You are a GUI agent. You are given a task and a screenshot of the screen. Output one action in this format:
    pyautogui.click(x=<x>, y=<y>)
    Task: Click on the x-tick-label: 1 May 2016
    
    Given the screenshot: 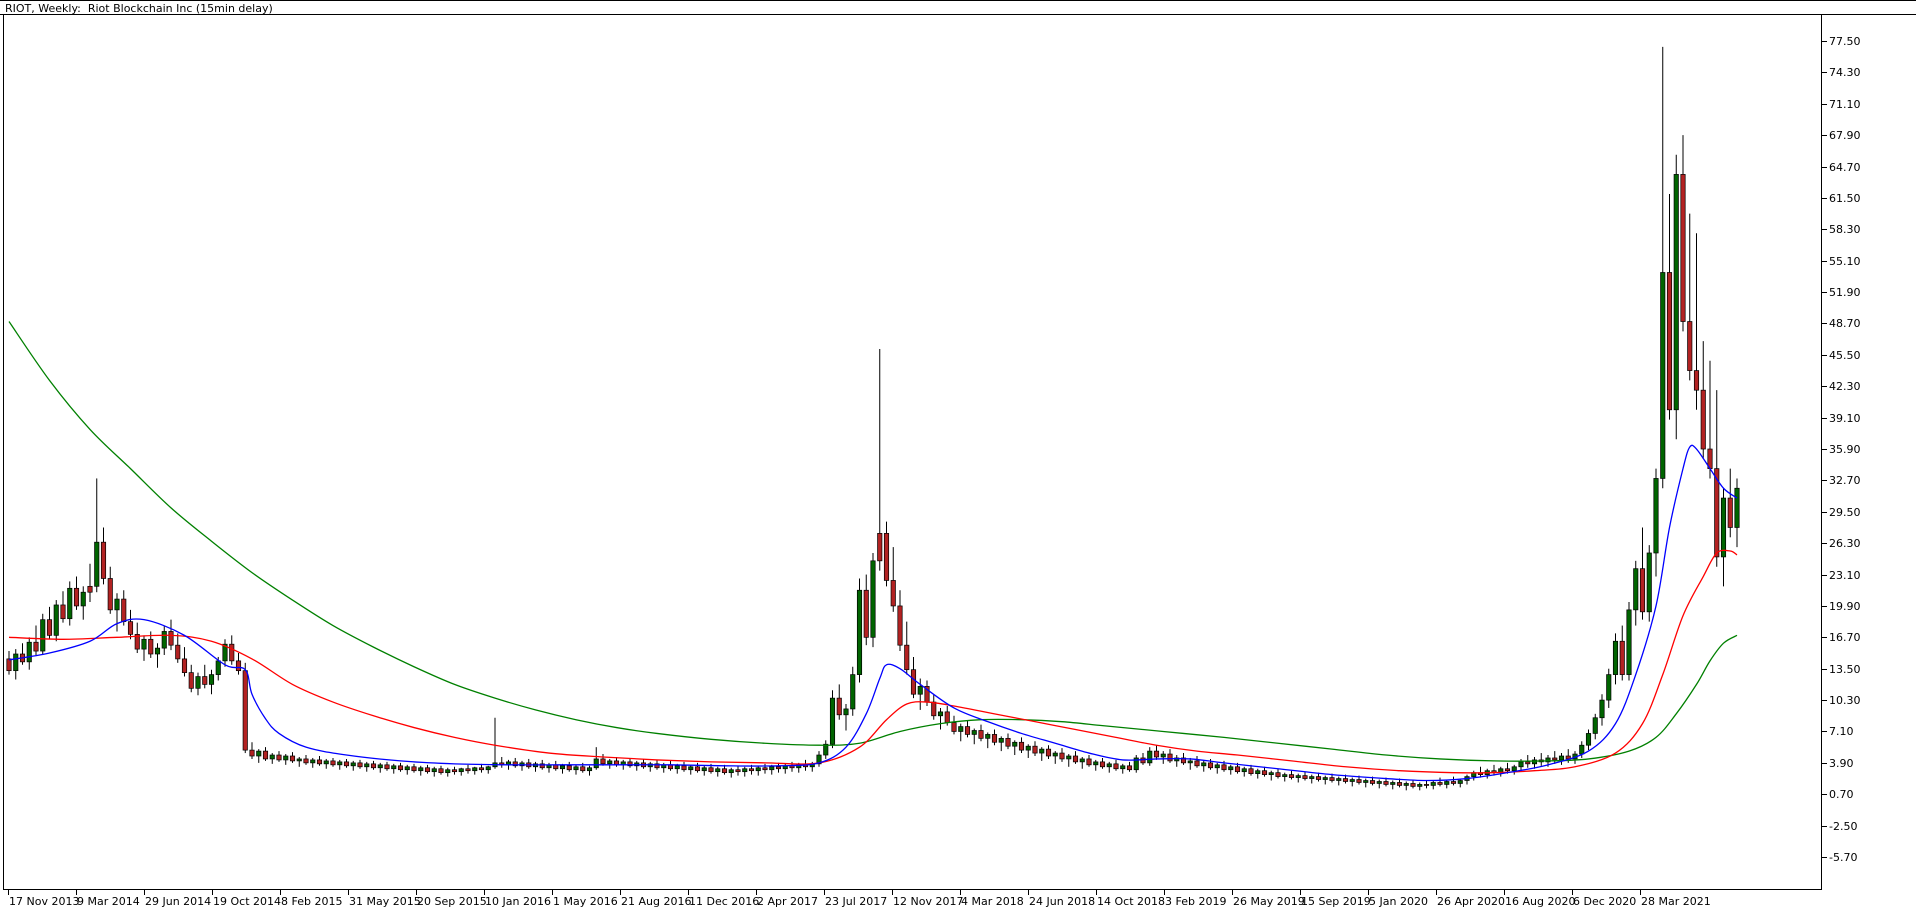 What is the action you would take?
    pyautogui.click(x=585, y=901)
    